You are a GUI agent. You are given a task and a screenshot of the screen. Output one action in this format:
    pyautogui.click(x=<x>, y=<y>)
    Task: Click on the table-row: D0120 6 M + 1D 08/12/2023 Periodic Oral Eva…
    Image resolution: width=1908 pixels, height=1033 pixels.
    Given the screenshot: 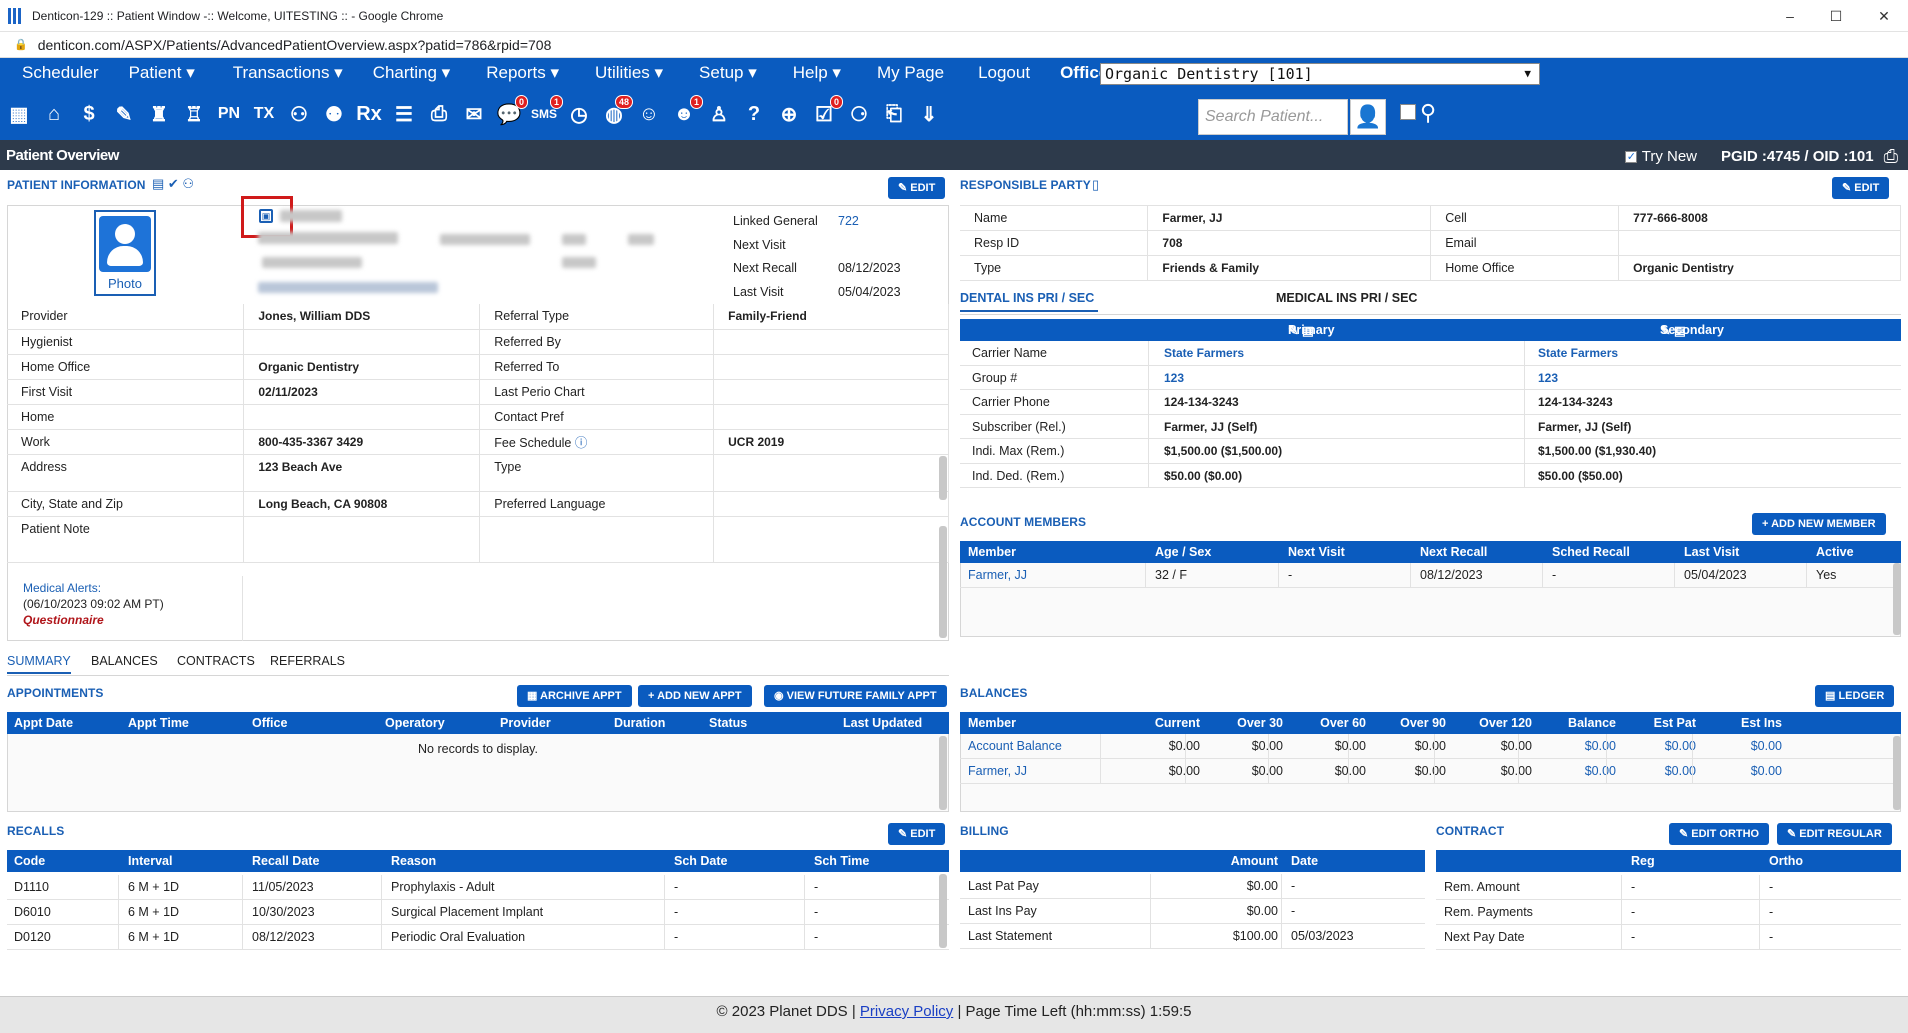 What is the action you would take?
    pyautogui.click(x=478, y=937)
    